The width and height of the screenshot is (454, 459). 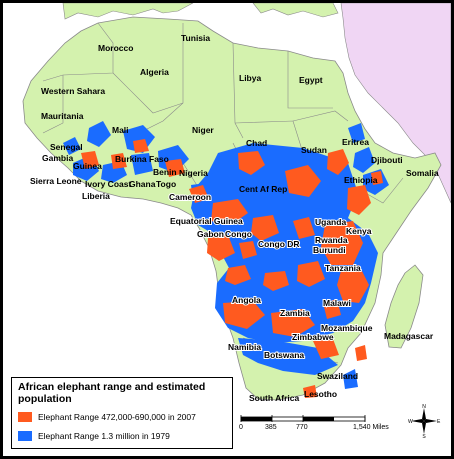 I want to click on country-label: Rwanda, so click(x=331, y=240).